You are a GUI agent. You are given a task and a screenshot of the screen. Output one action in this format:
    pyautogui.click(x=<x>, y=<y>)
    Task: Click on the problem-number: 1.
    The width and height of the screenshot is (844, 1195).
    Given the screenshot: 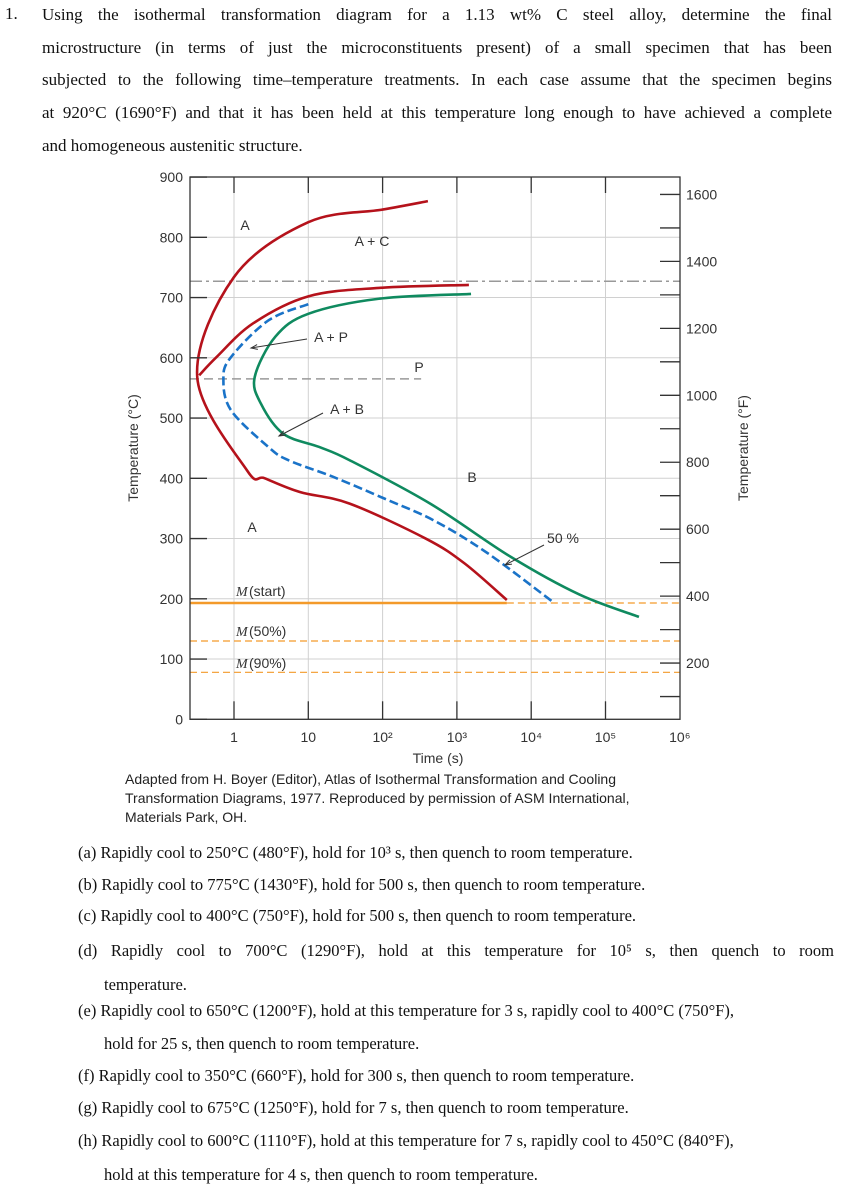 What is the action you would take?
    pyautogui.click(x=11, y=13)
    